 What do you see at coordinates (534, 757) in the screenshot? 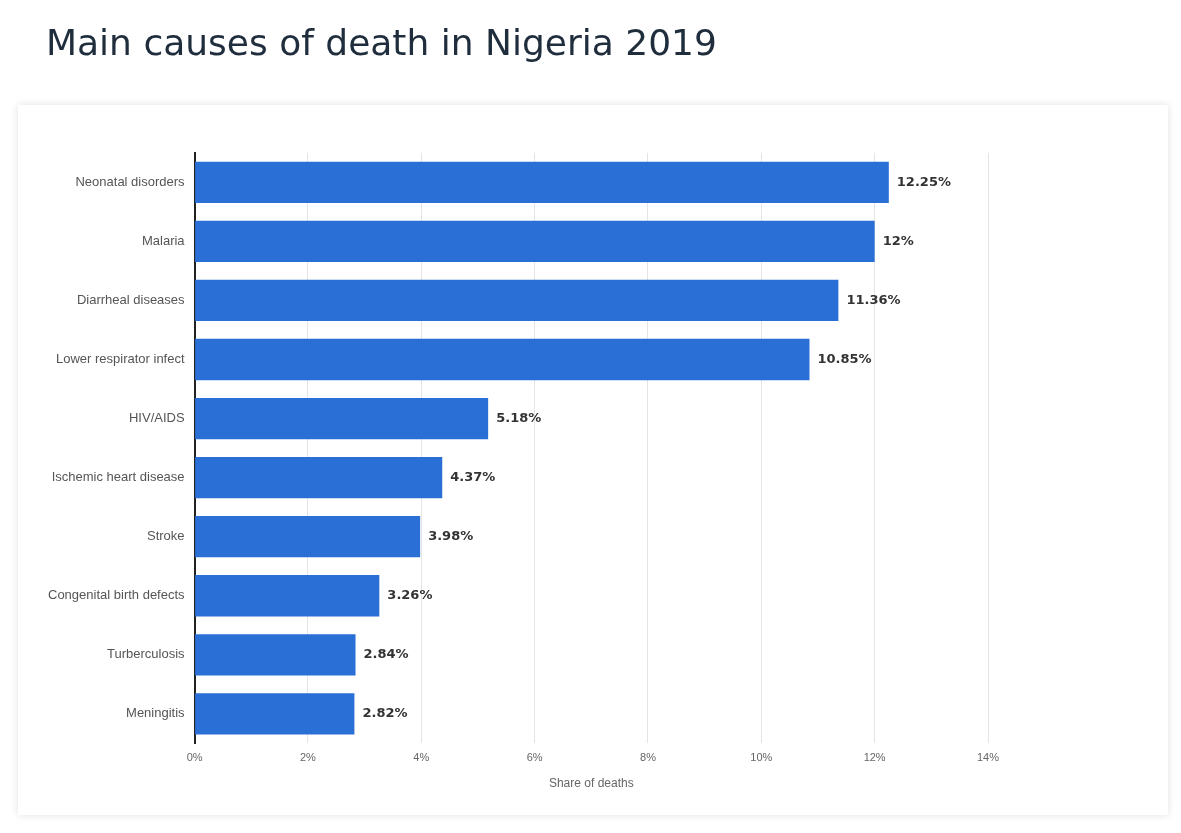
I see `x-tick-label: 6%` at bounding box center [534, 757].